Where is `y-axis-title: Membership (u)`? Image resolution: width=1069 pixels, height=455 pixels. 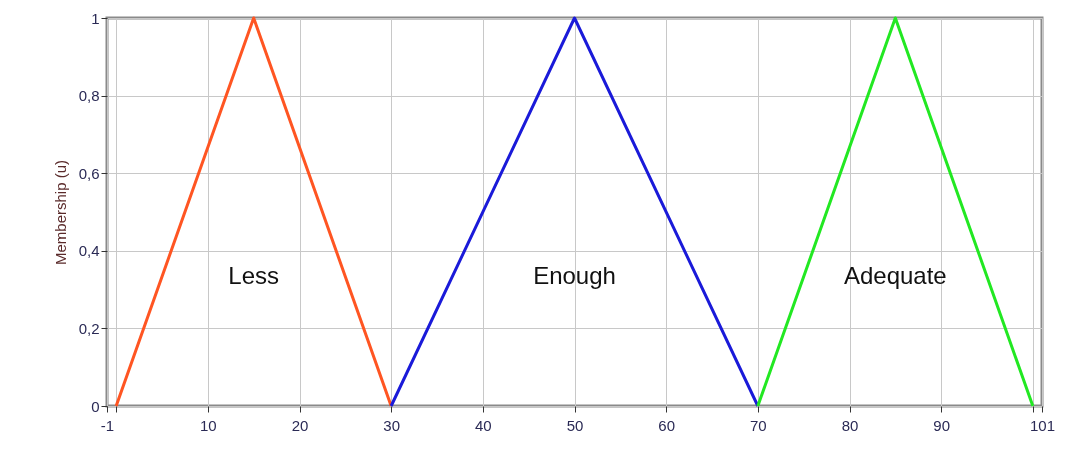 y-axis-title: Membership (u) is located at coordinates (60, 212).